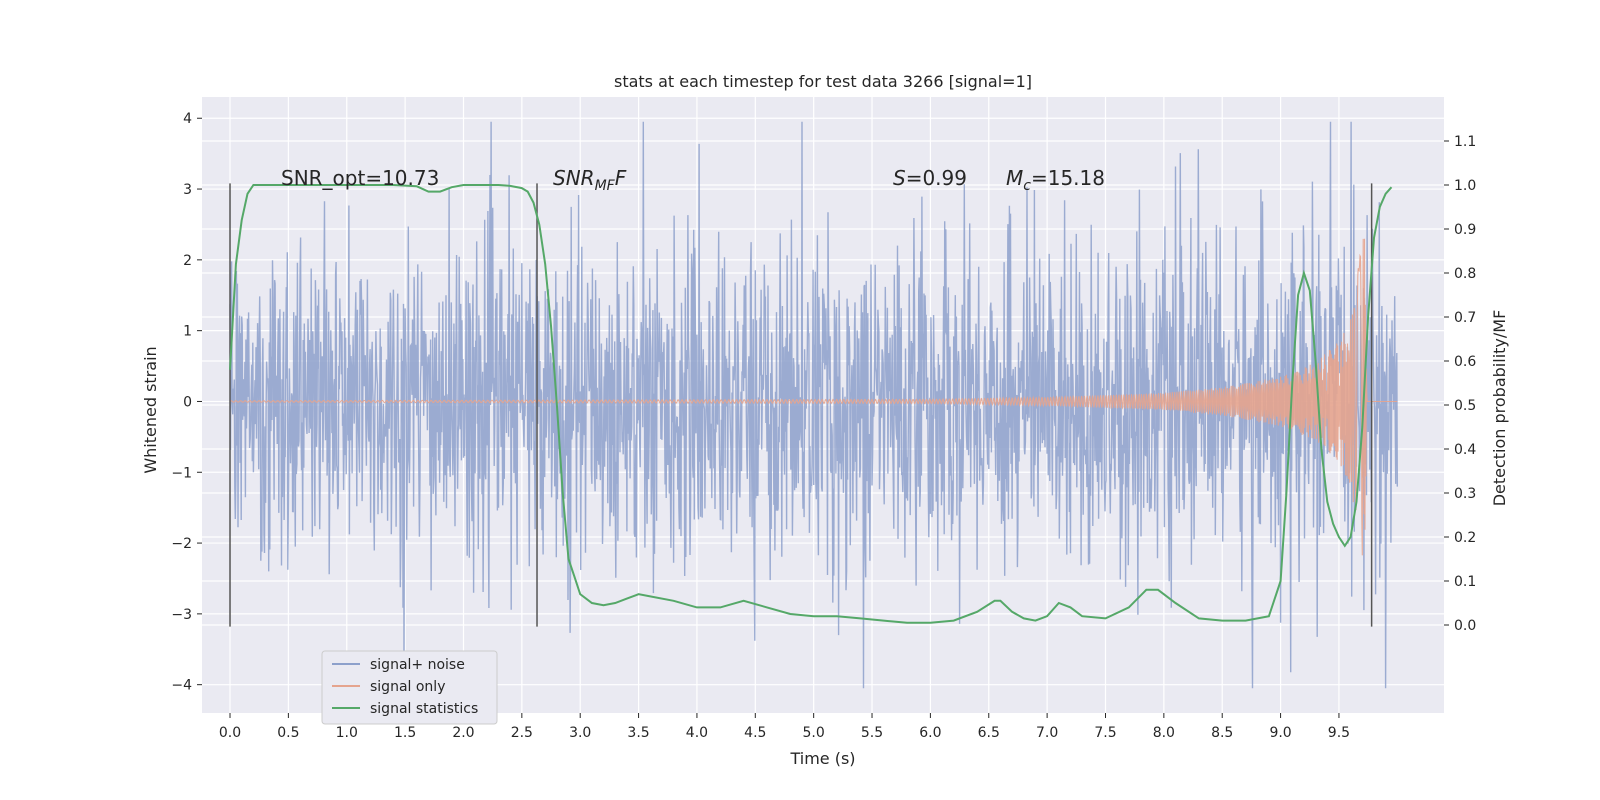 This screenshot has width=1600, height=800. Describe the element at coordinates (1465, 362) in the screenshot. I see `y-right-tick-label: 0.6` at that location.